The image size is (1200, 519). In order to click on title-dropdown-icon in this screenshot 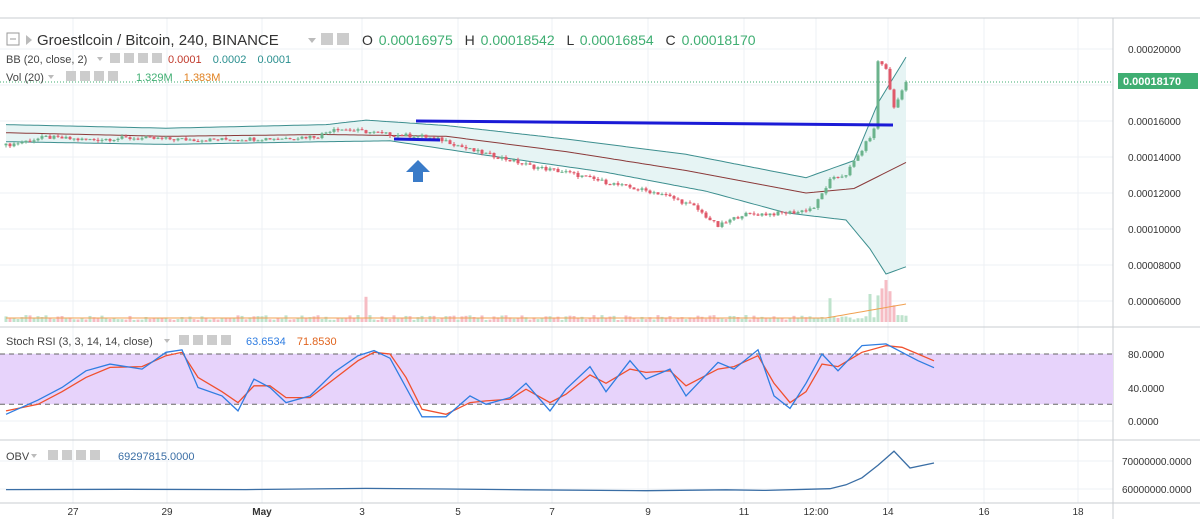, I will do `click(312, 40)`.